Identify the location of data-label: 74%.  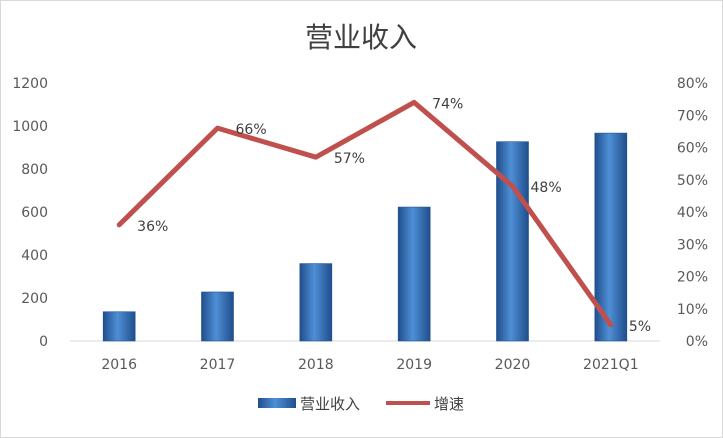
(447, 104).